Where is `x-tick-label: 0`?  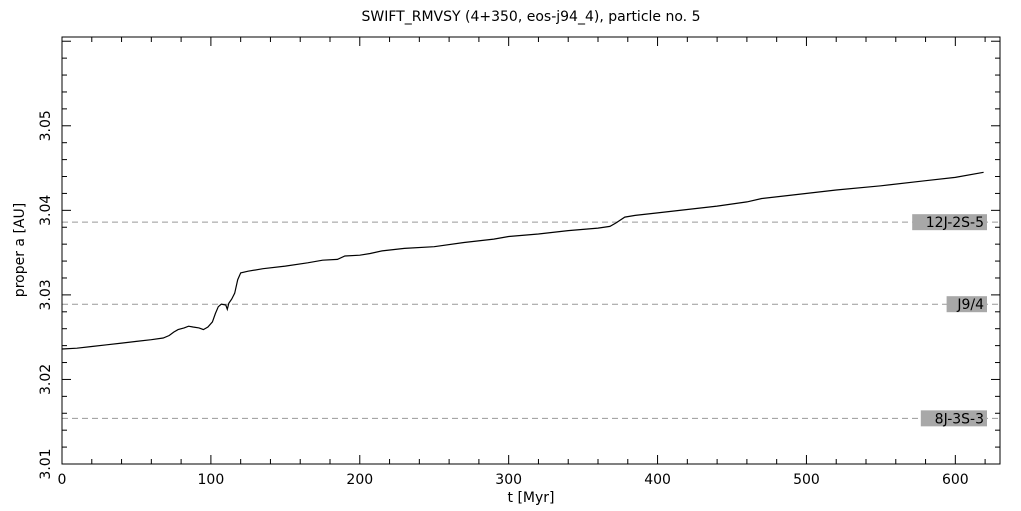
x-tick-label: 0 is located at coordinates (62, 480).